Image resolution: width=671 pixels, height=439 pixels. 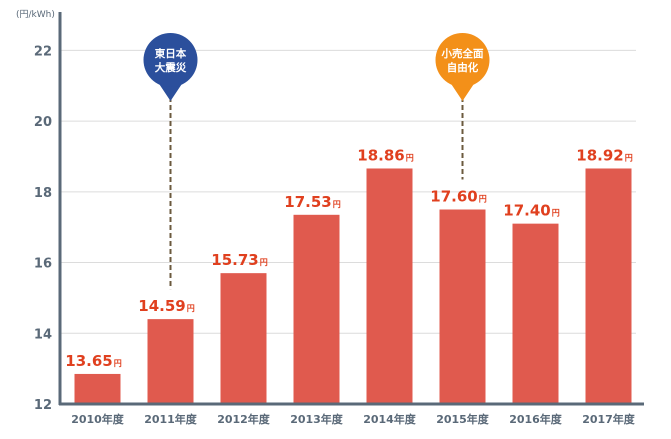 I want to click on y-tick-label: 12, so click(x=43, y=405).